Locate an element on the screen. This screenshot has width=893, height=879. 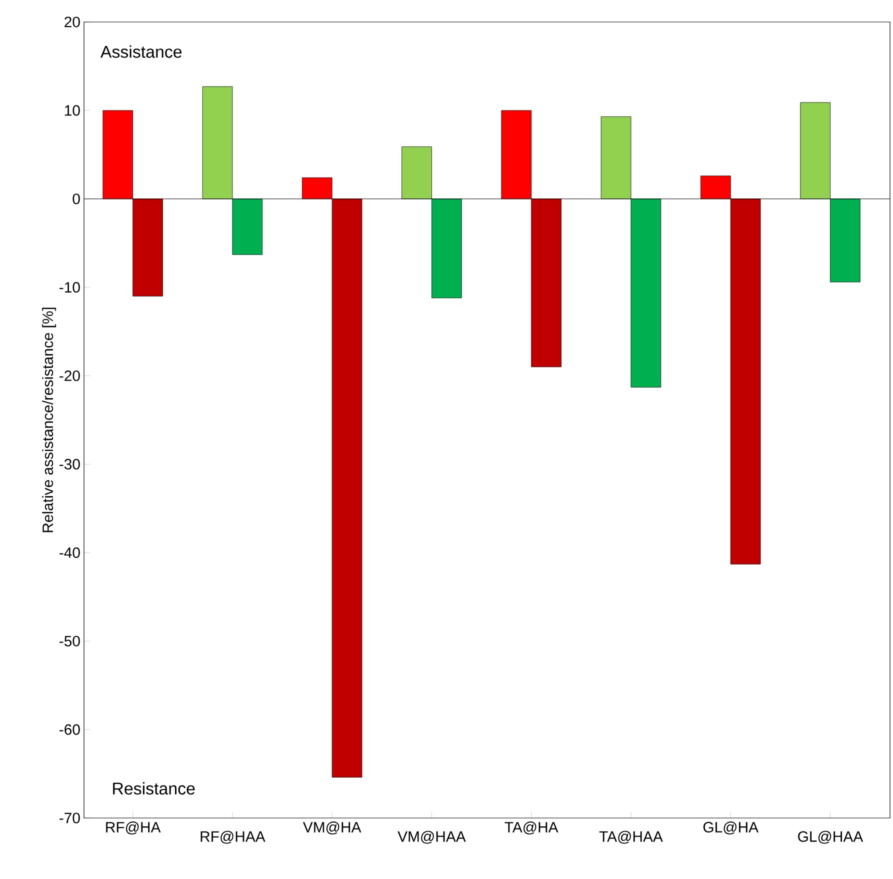
x-tick-label: RF@HA is located at coordinates (133, 828).